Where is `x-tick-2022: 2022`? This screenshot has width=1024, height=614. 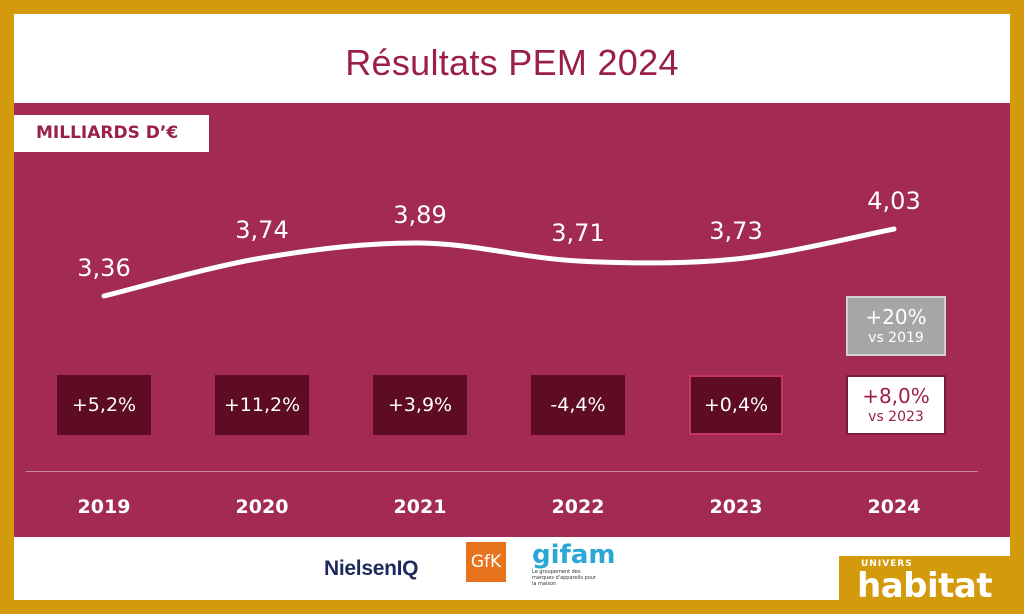 x-tick-2022: 2022 is located at coordinates (578, 507).